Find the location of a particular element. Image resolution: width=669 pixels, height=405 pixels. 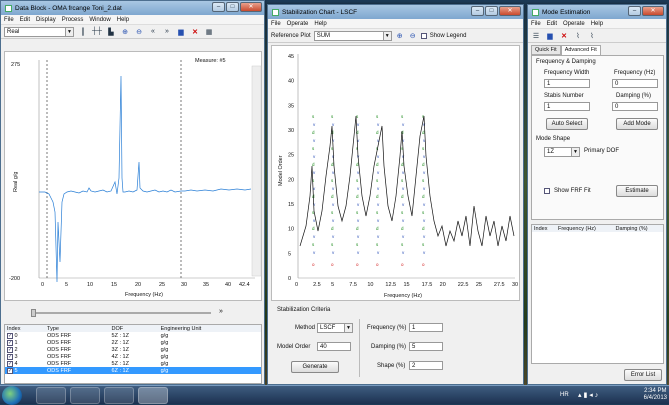

data-block-titlebar: Data Block - OMA frcange Toni_2.dat – □ ✕ is located at coordinates (132, 8).